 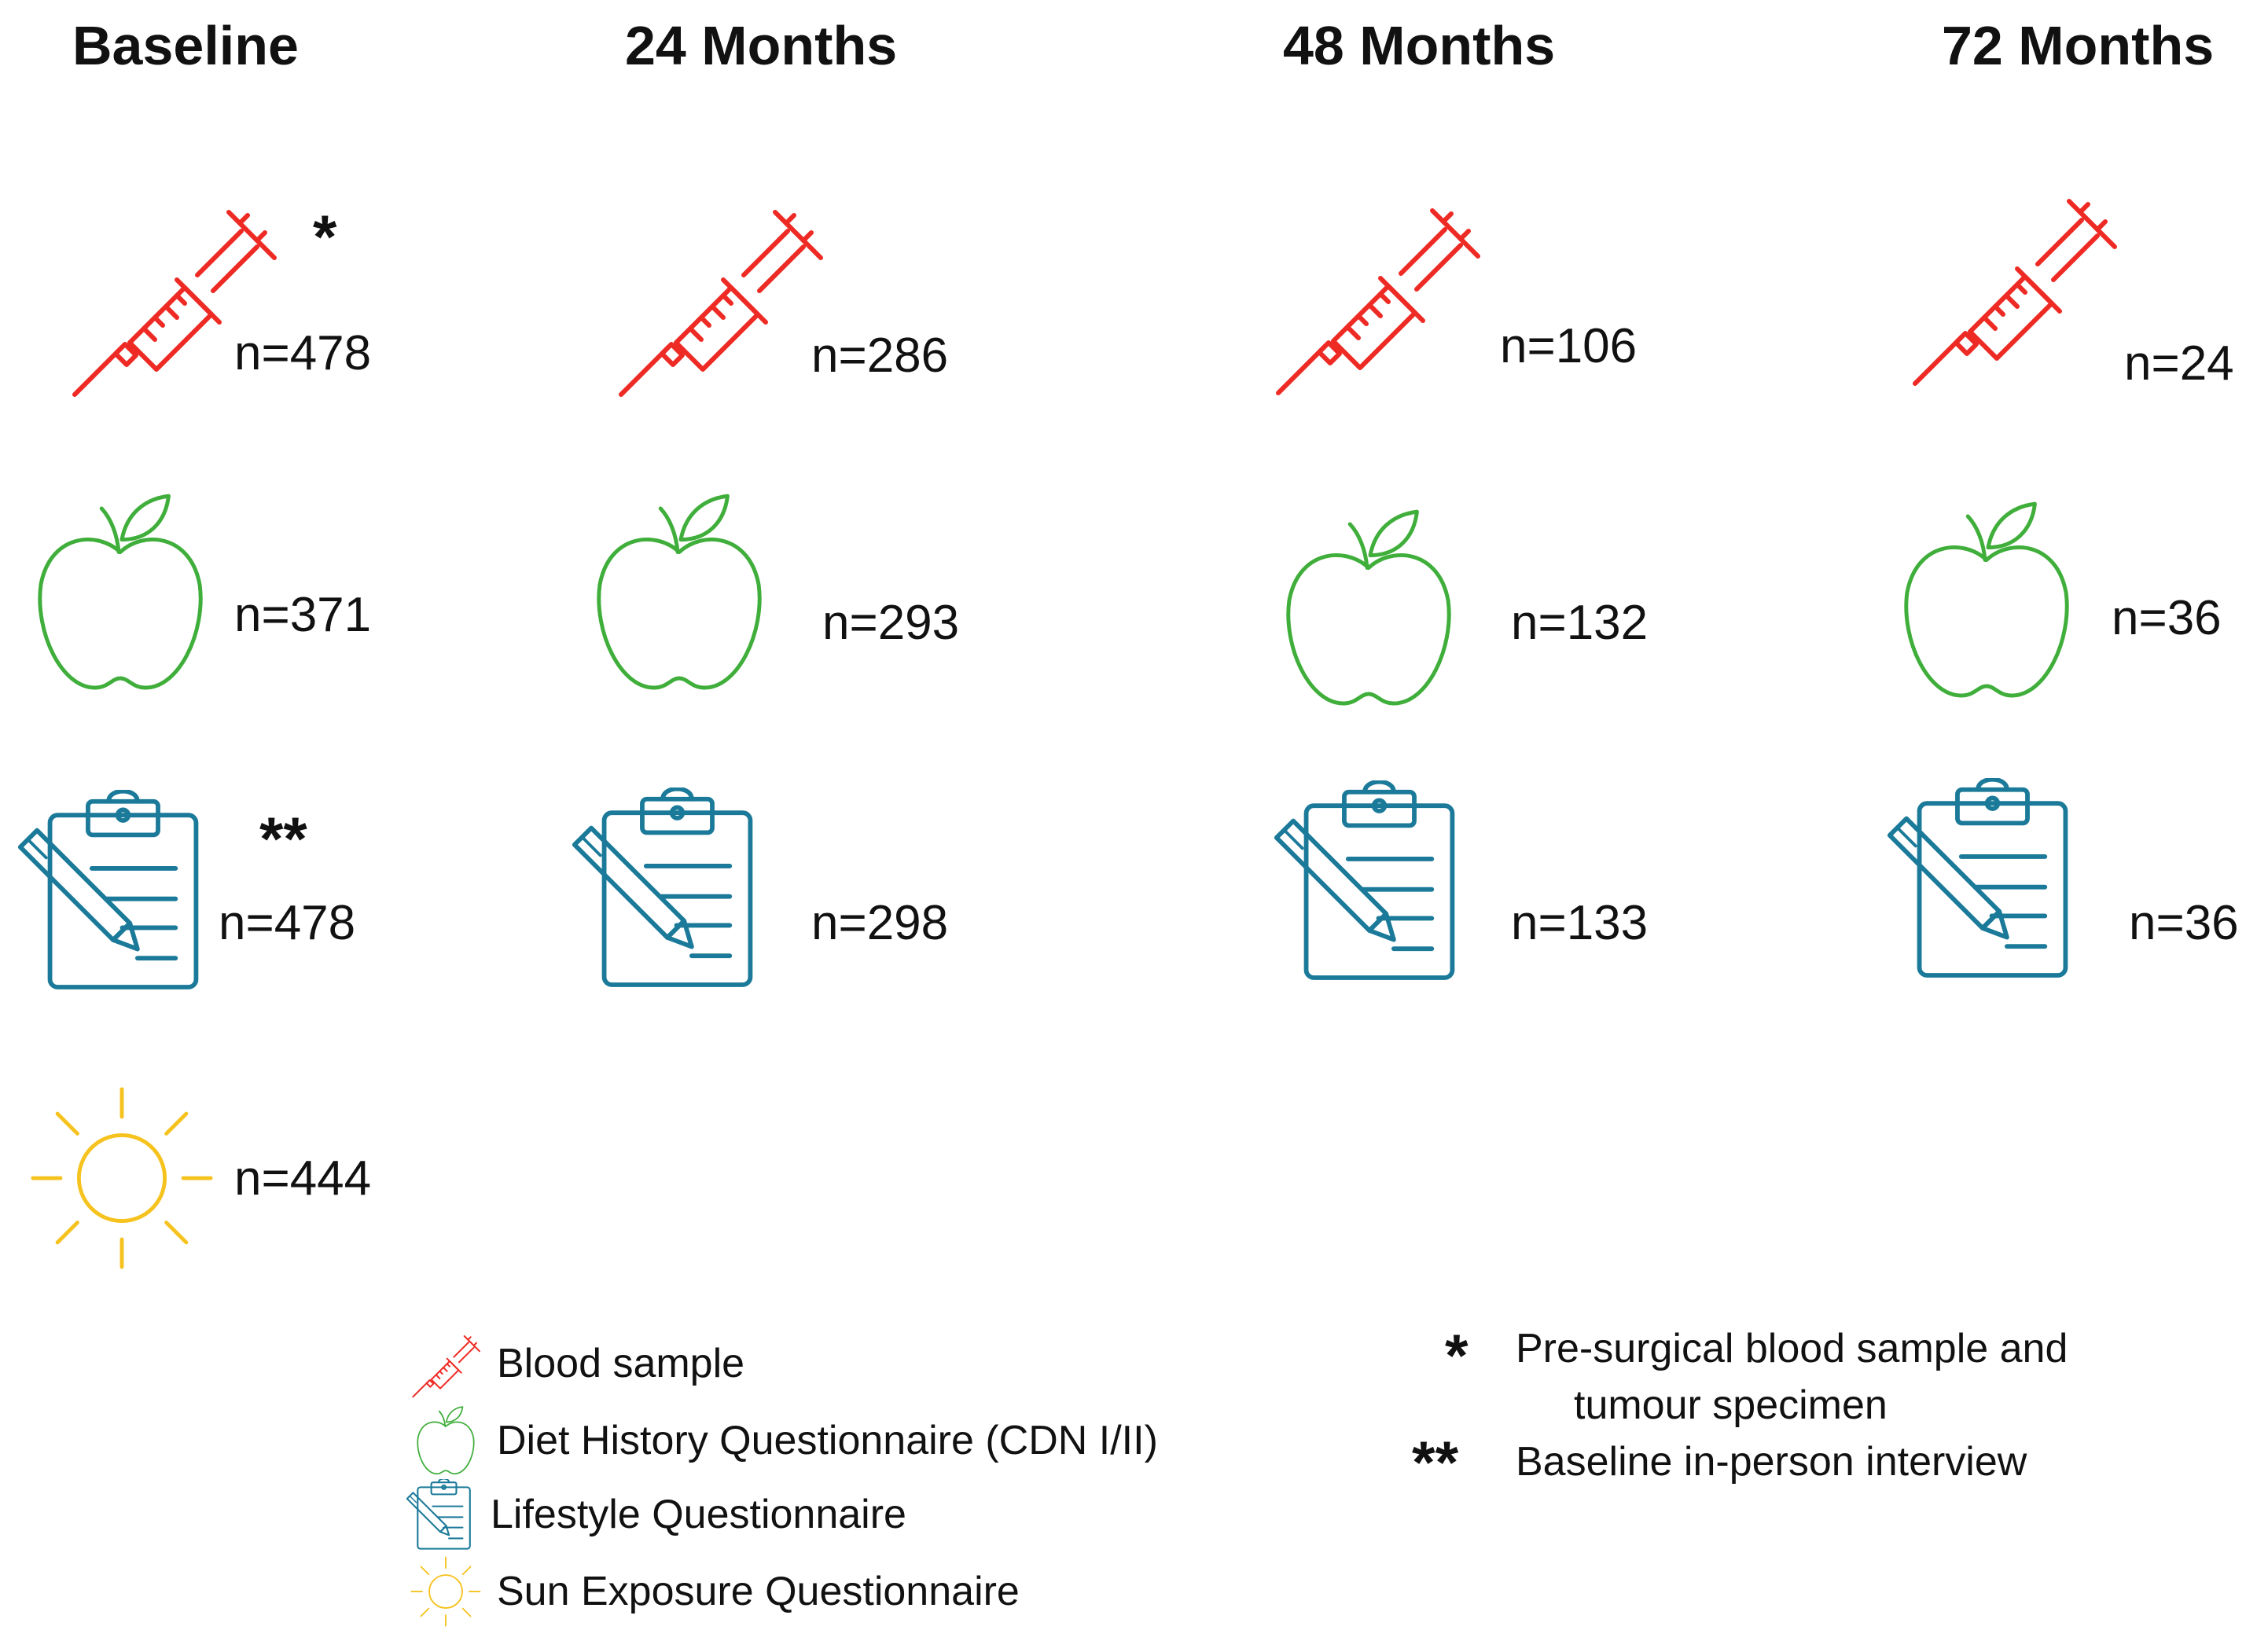 I want to click on count-diet-24-months: n=293, so click(x=891, y=623).